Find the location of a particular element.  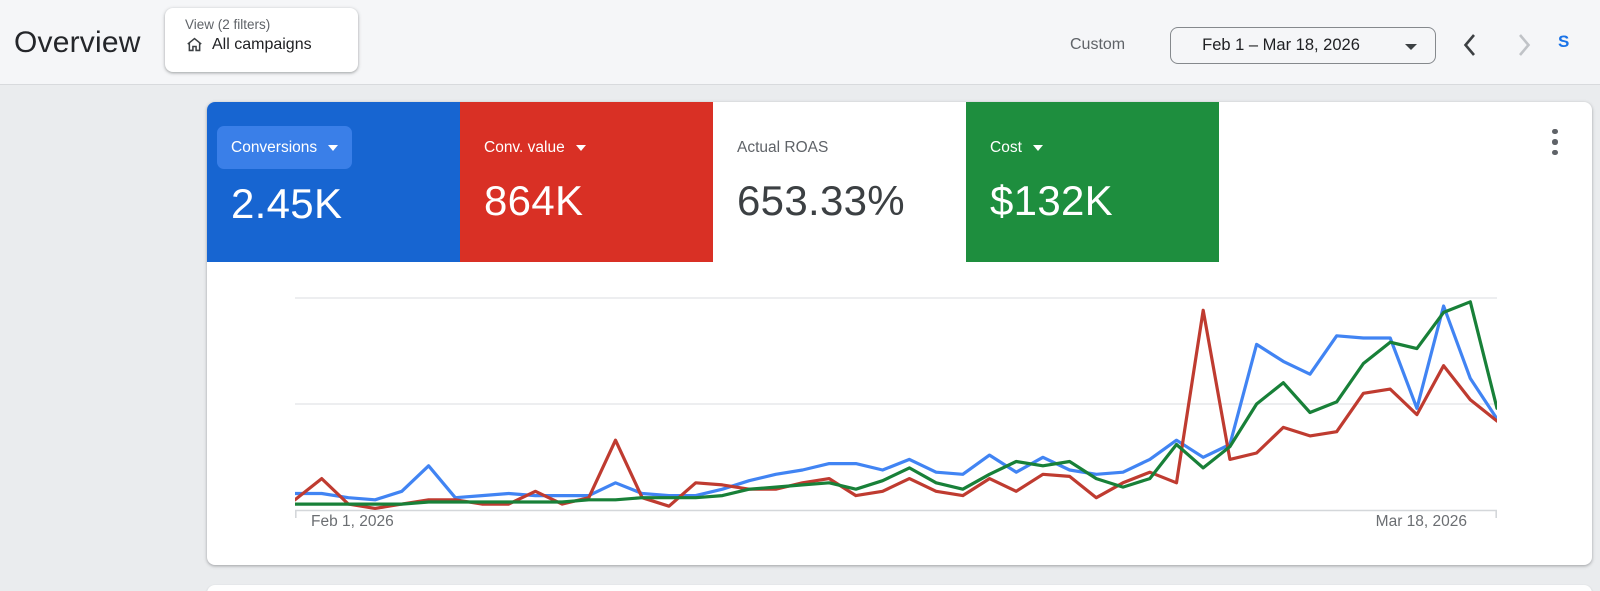

scorecard-label: Actual ROAS is located at coordinates (783, 147).